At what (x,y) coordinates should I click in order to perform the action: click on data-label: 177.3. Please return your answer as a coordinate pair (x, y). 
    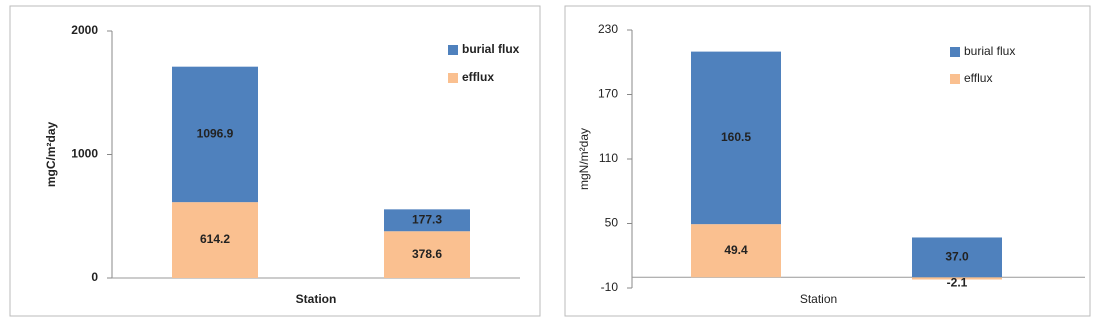
    Looking at the image, I should click on (427, 219).